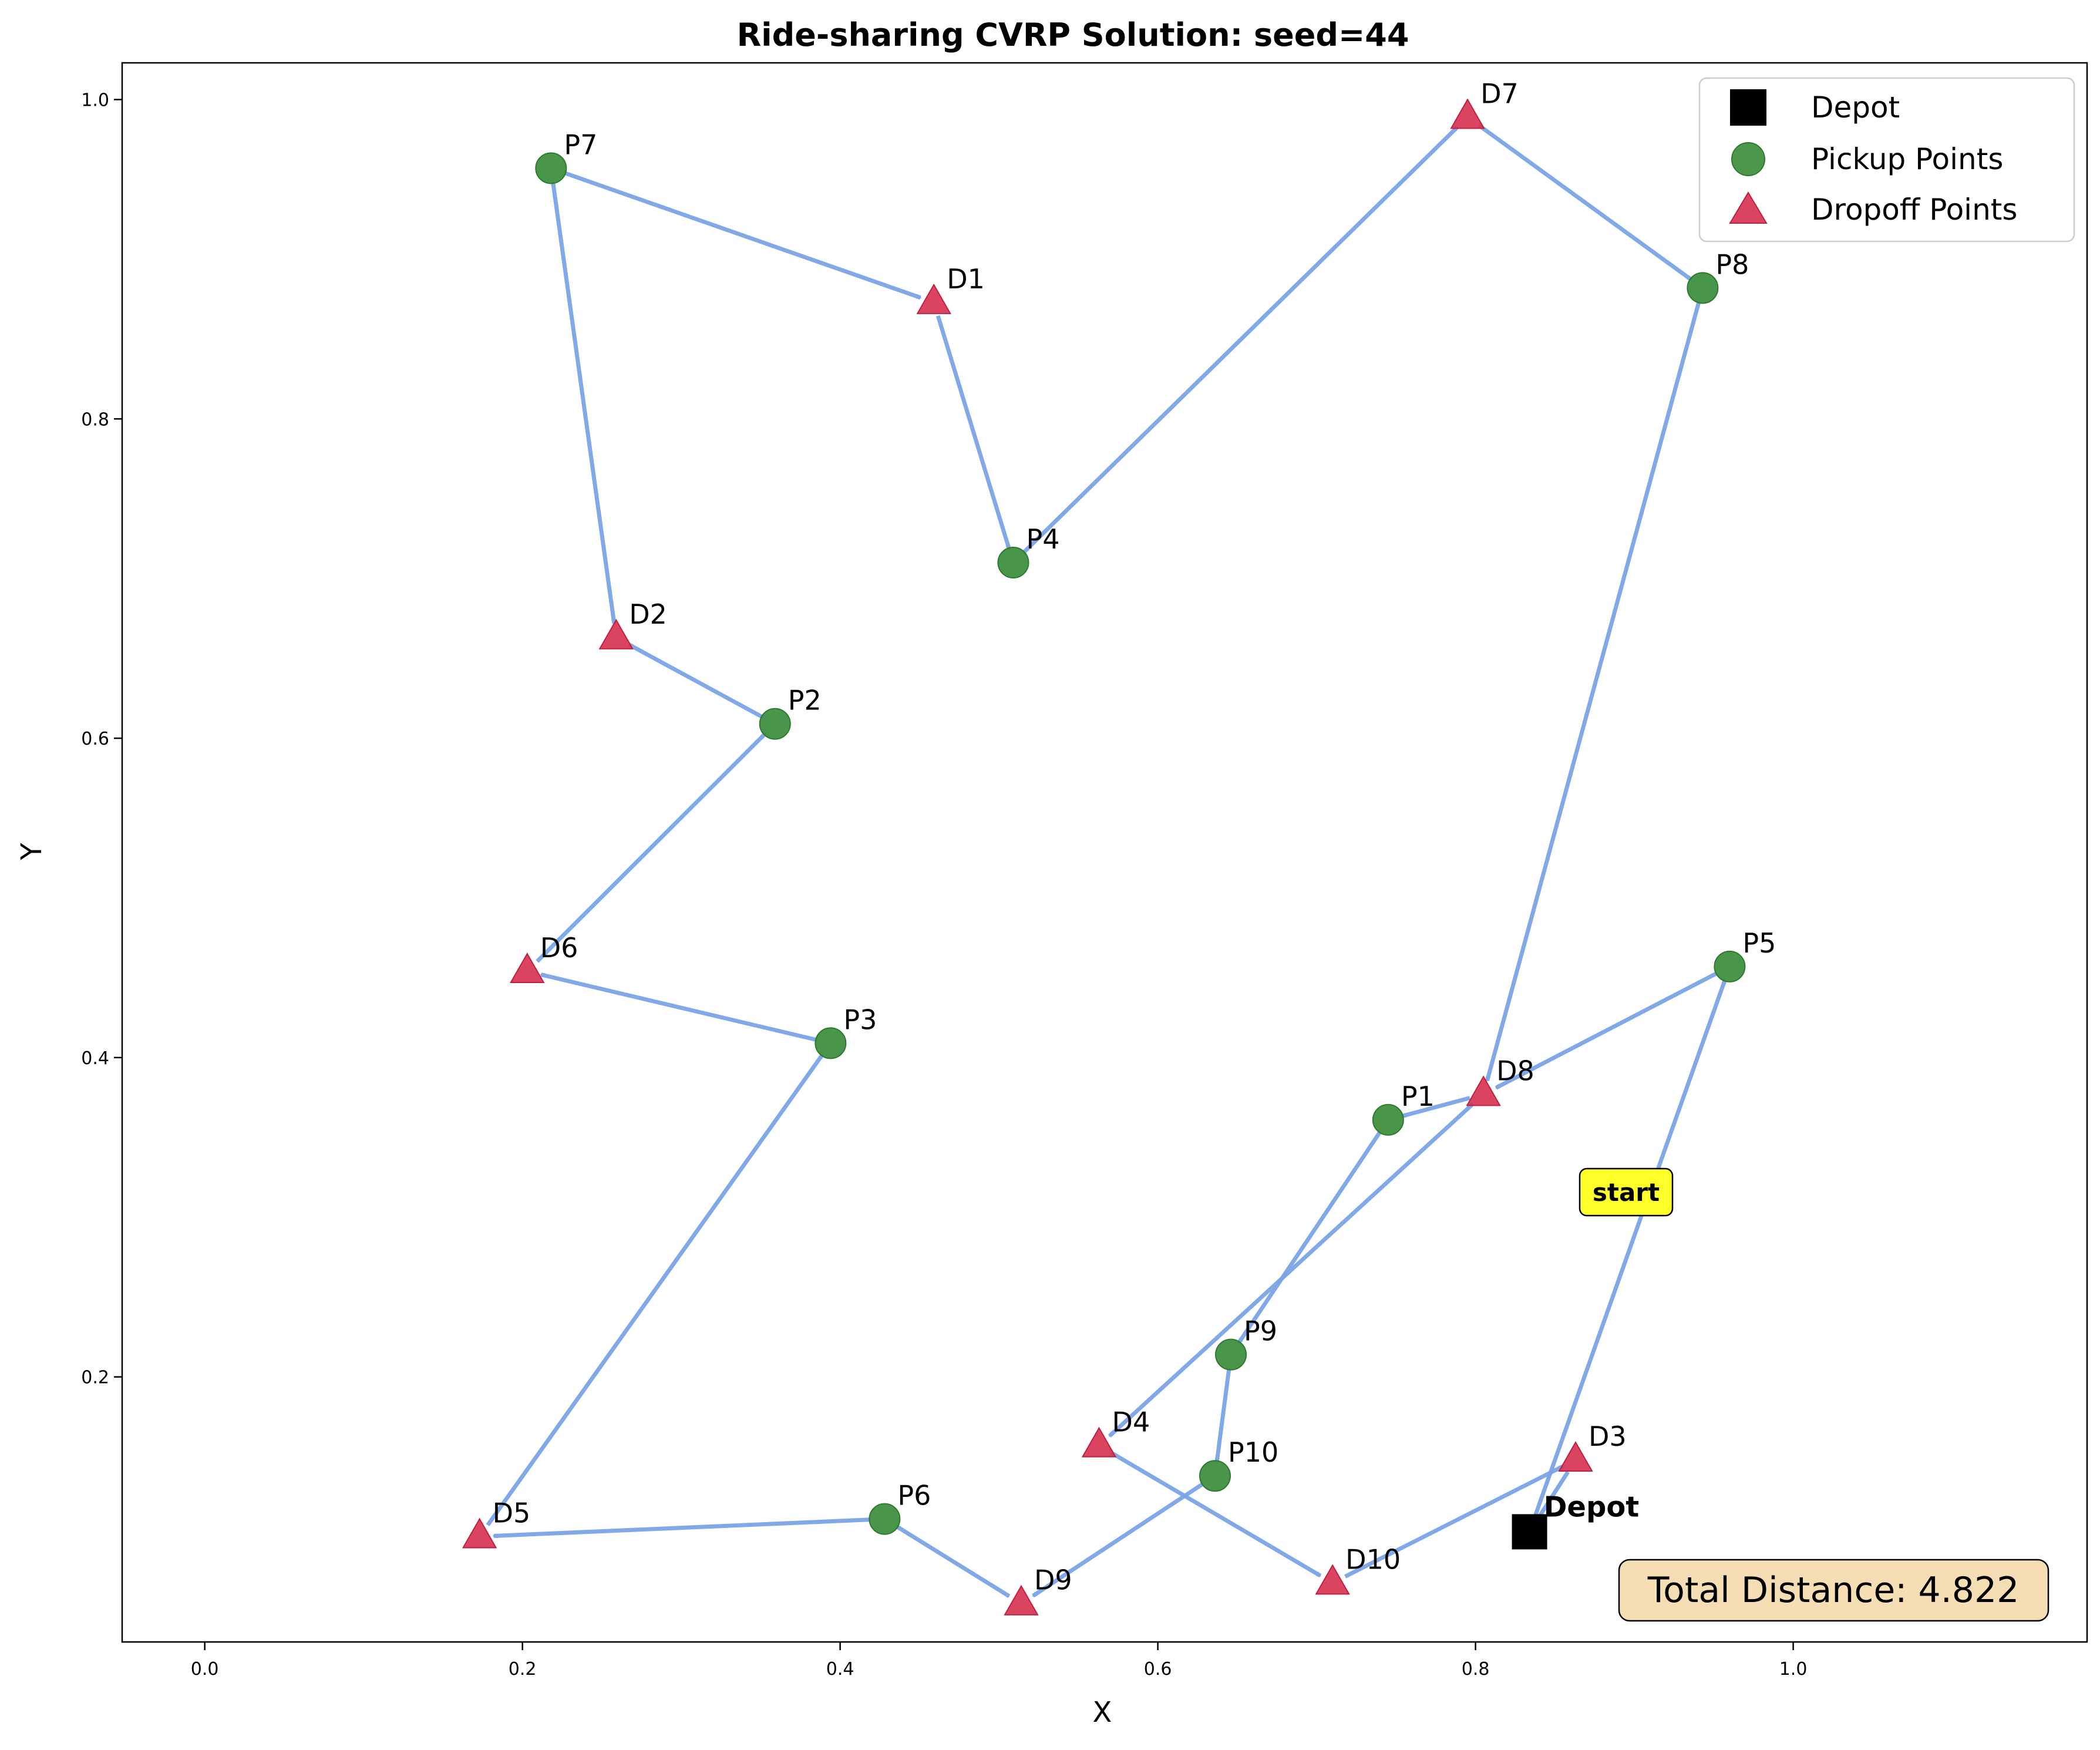  What do you see at coordinates (1529, 1532) in the screenshot?
I see `depot-marker` at bounding box center [1529, 1532].